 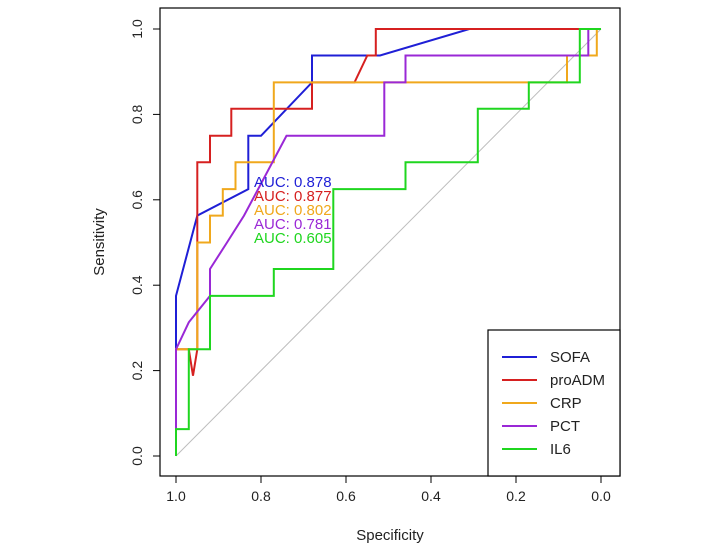 What do you see at coordinates (293, 238) in the screenshot?
I see `auc-label: AUC: 0.605` at bounding box center [293, 238].